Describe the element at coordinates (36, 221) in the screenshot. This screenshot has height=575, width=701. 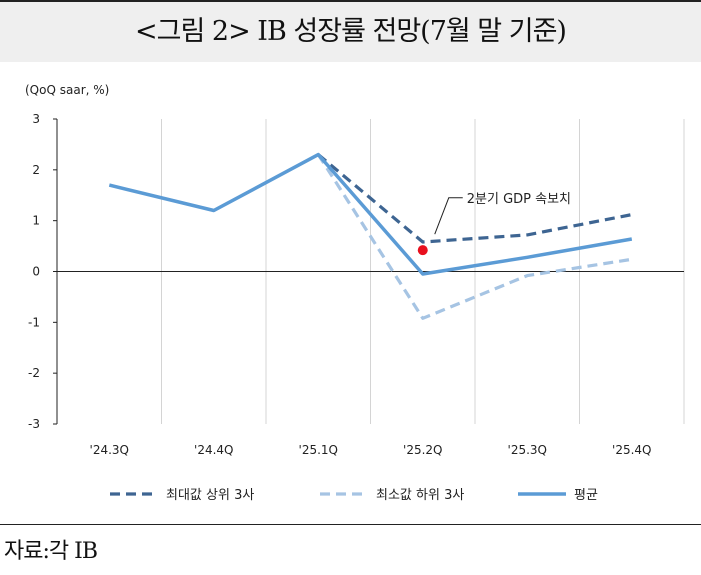
I see `y-tick-label: 1` at that location.